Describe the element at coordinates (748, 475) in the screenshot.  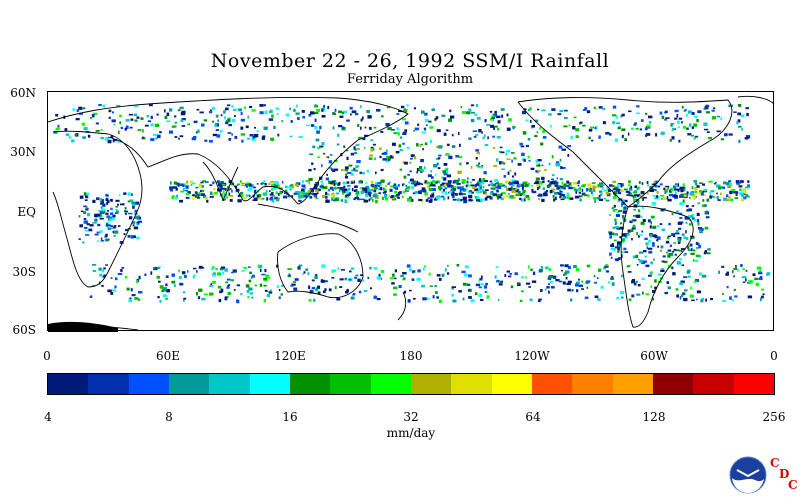
I see `noaa-logo` at that location.